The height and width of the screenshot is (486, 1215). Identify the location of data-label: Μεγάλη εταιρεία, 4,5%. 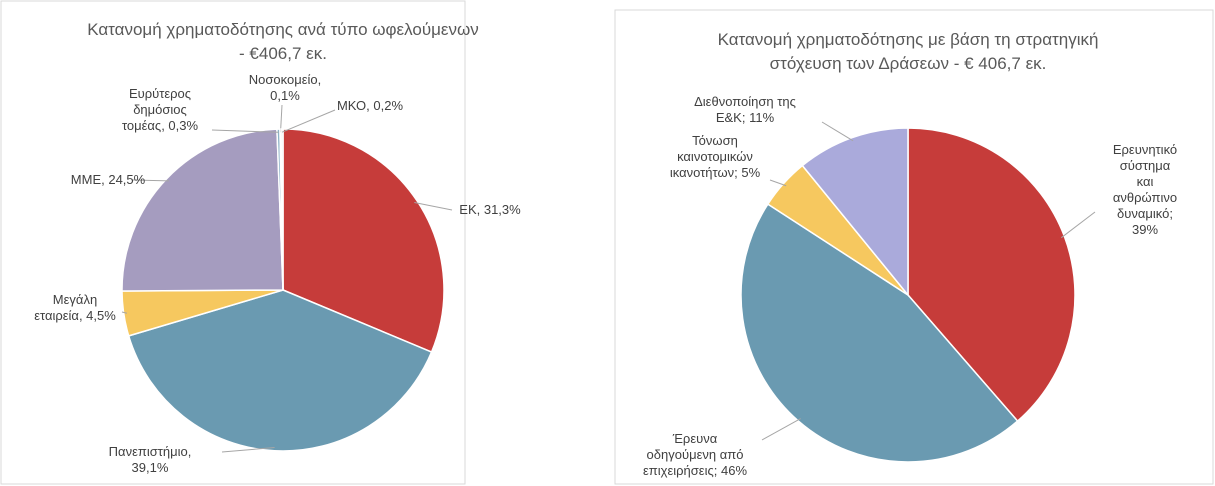
(75, 307).